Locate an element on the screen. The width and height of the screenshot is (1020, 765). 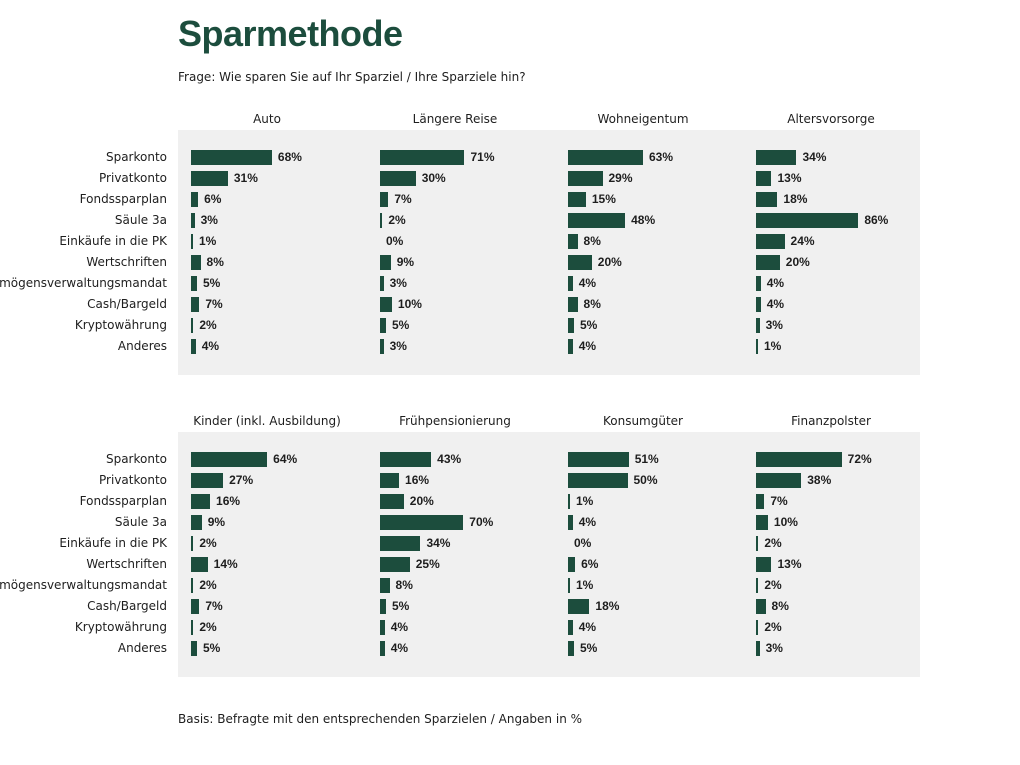
panel-title: Auto is located at coordinates (267, 119).